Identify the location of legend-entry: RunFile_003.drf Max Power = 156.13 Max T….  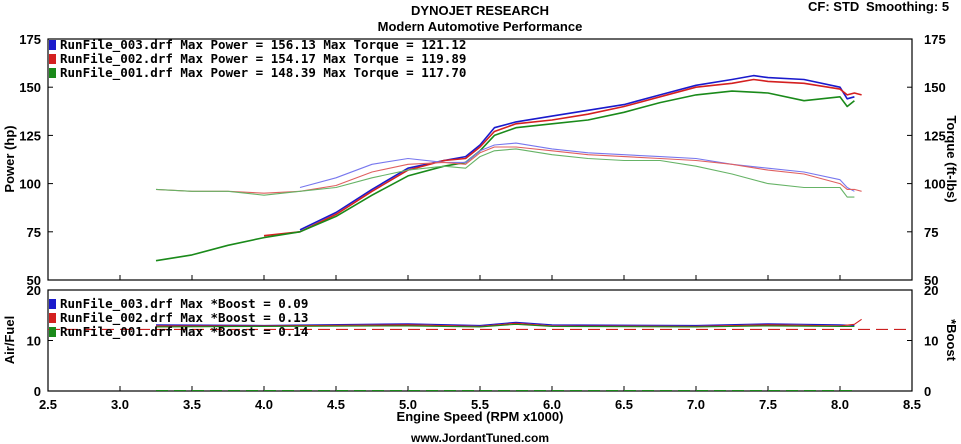
(263, 45).